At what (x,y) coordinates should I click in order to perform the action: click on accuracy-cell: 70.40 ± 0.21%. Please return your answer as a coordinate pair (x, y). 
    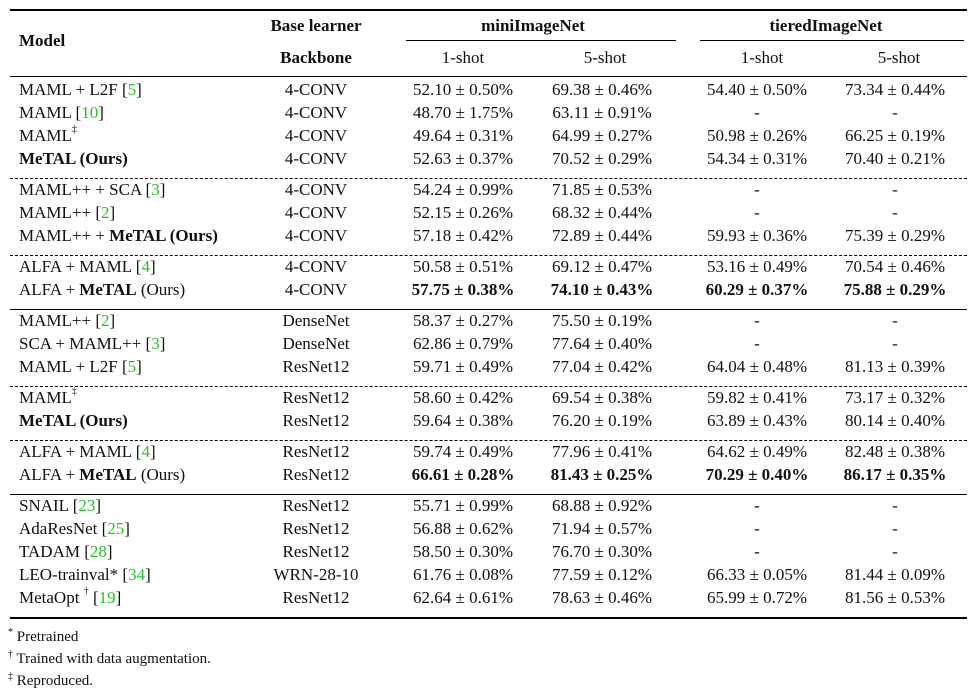
    Looking at the image, I should click on (895, 158).